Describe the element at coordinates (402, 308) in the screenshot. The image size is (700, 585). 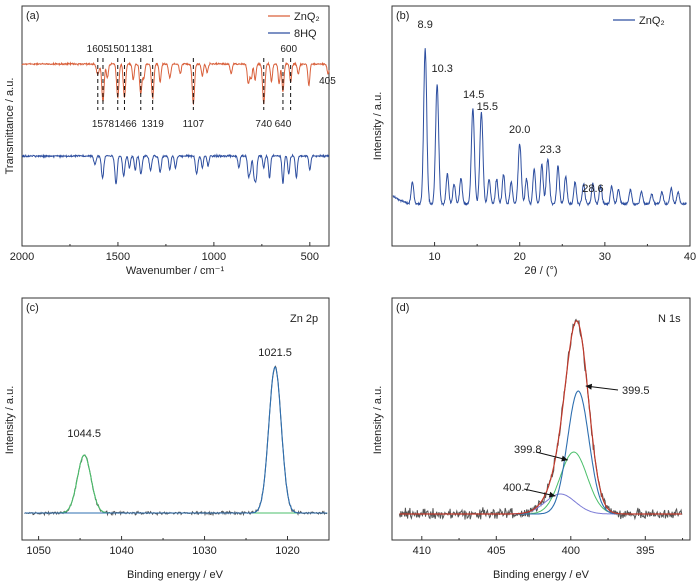
I see `panel-d-label: (d)` at that location.